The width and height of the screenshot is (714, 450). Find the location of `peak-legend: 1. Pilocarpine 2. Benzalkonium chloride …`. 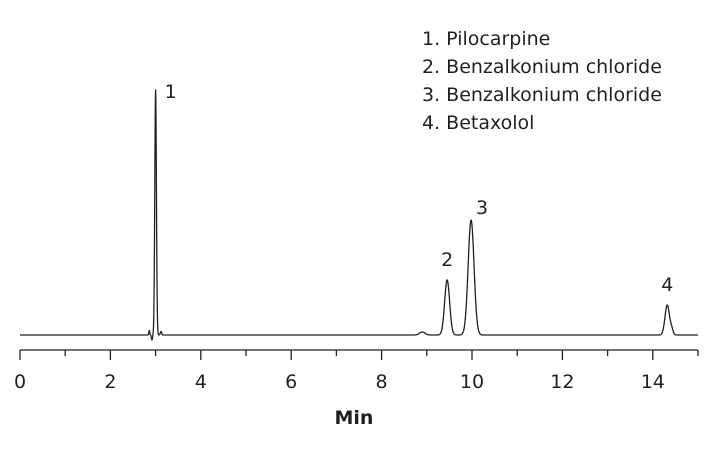

peak-legend: 1. Pilocarpine 2. Benzalkonium chloride … is located at coordinates (542, 81).